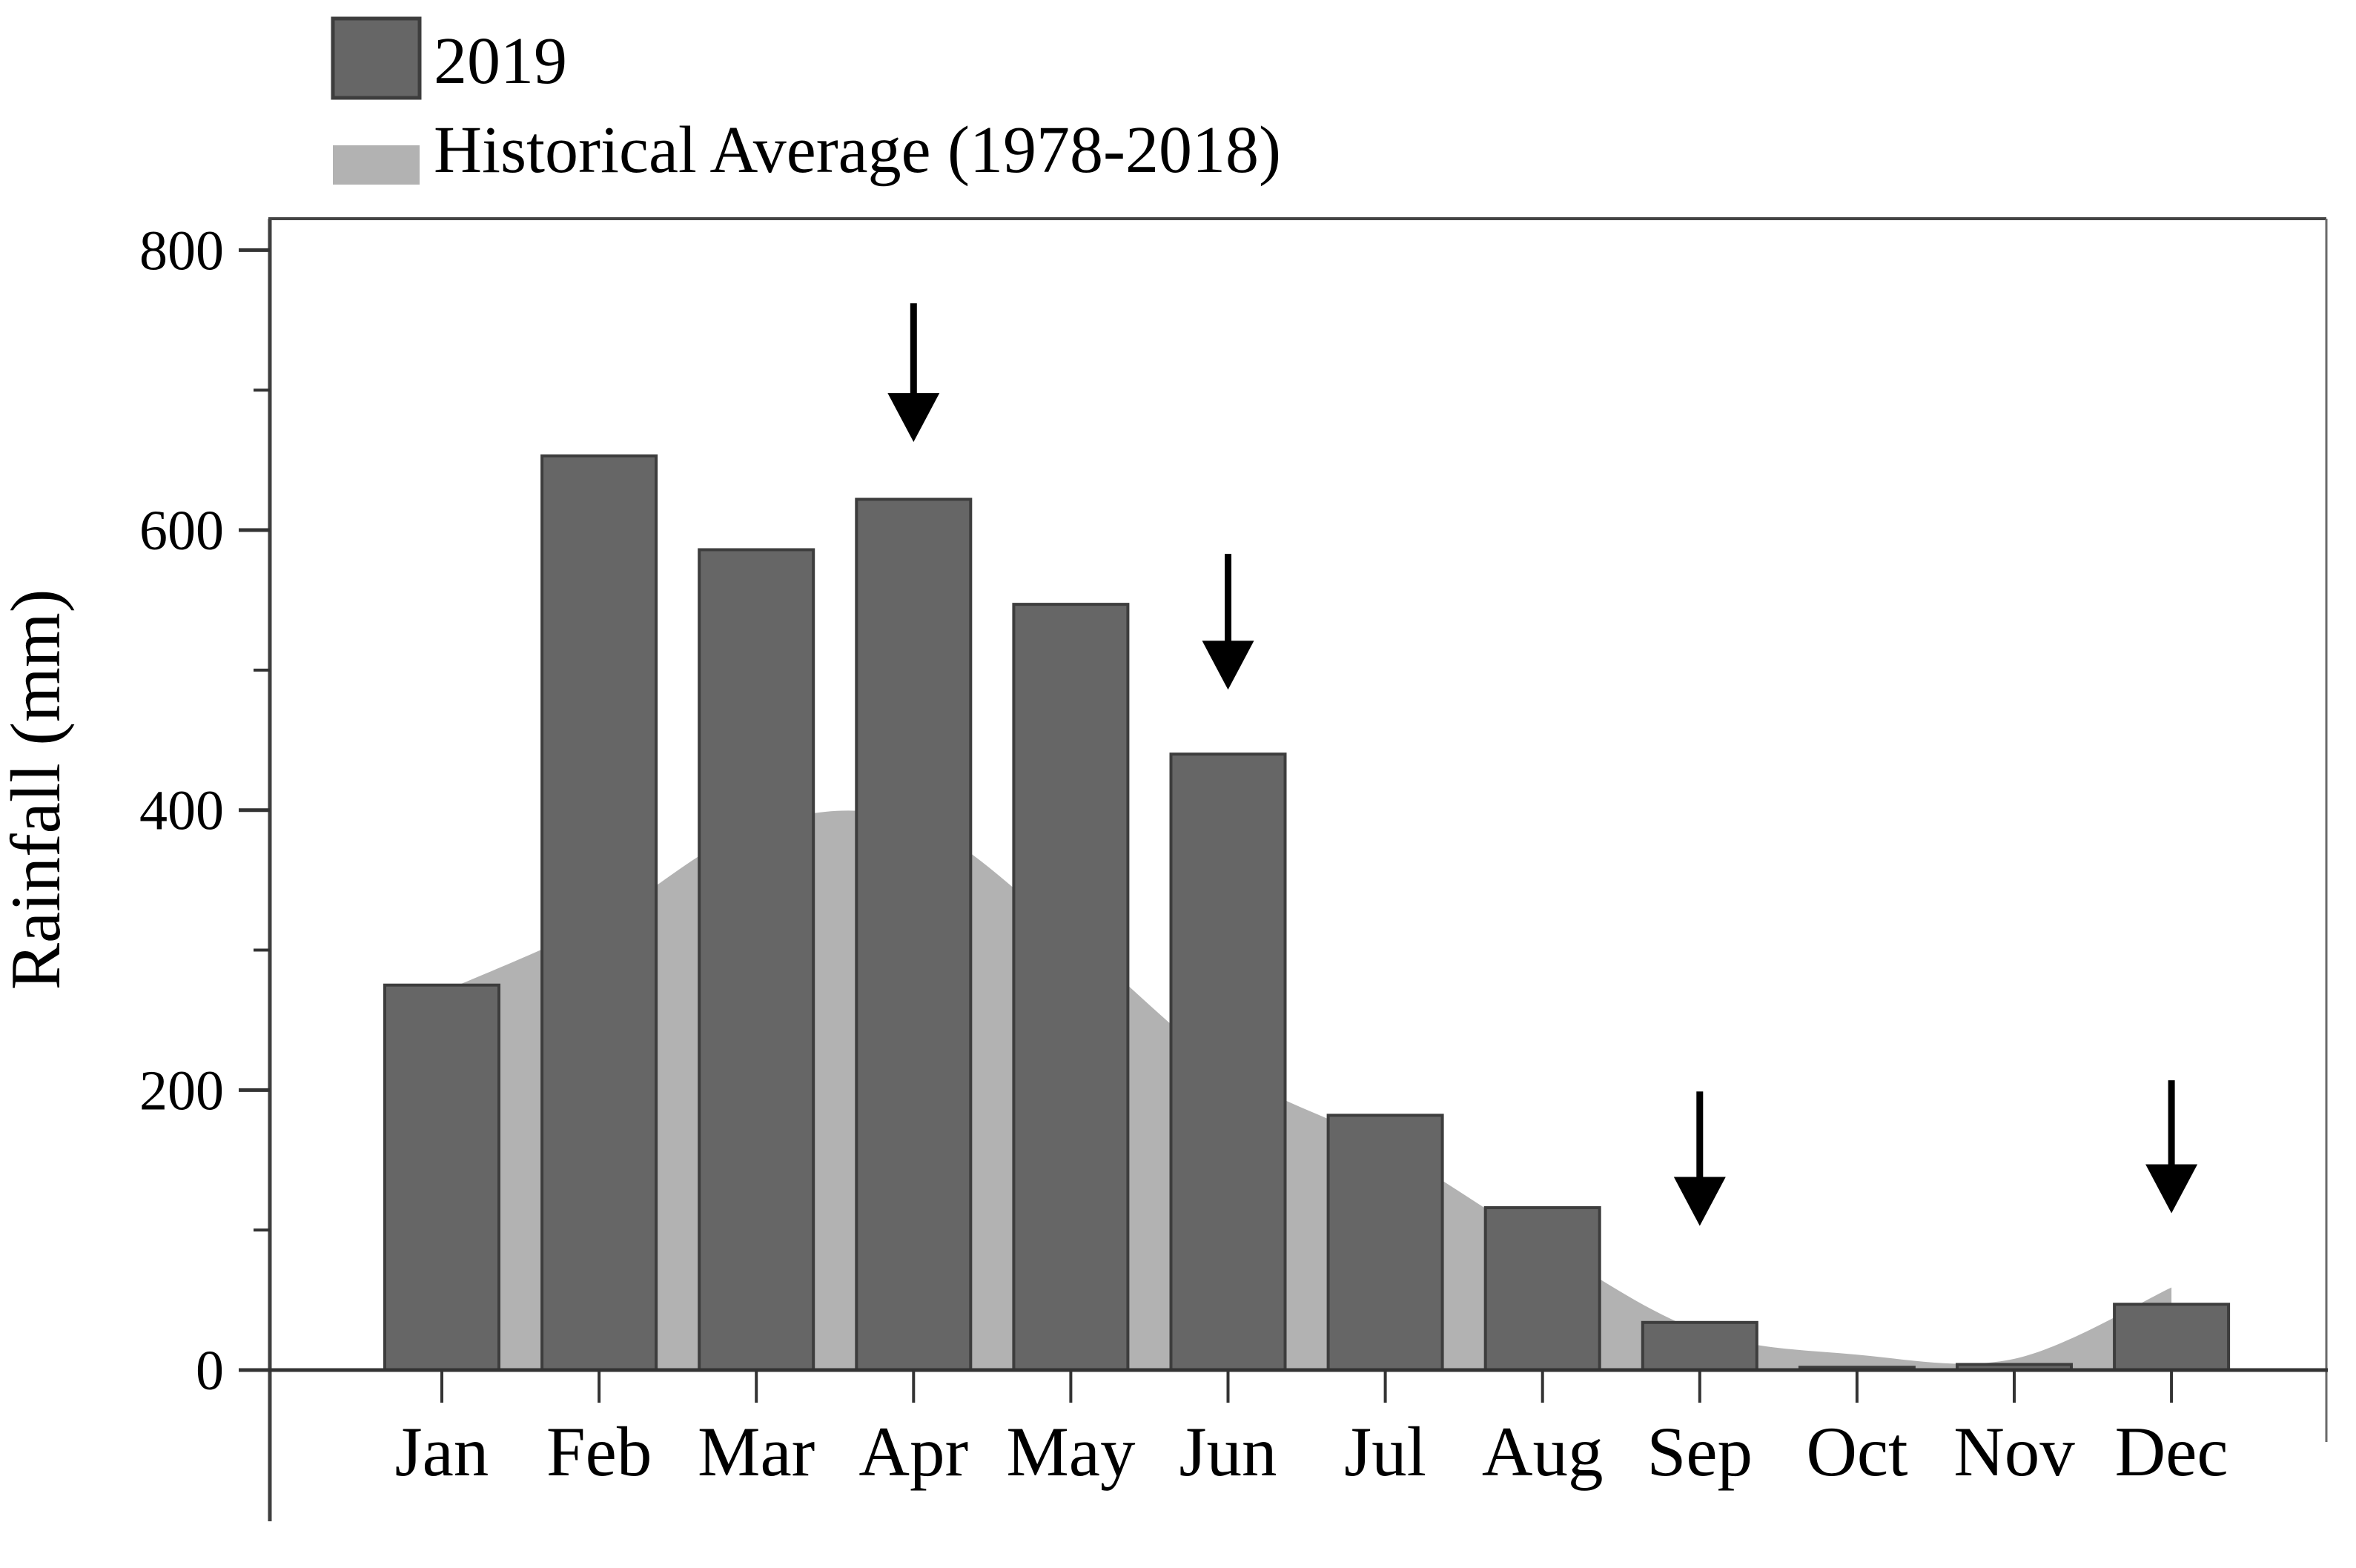  I want to click on x-tick-label-Mar: Mar, so click(757, 1451).